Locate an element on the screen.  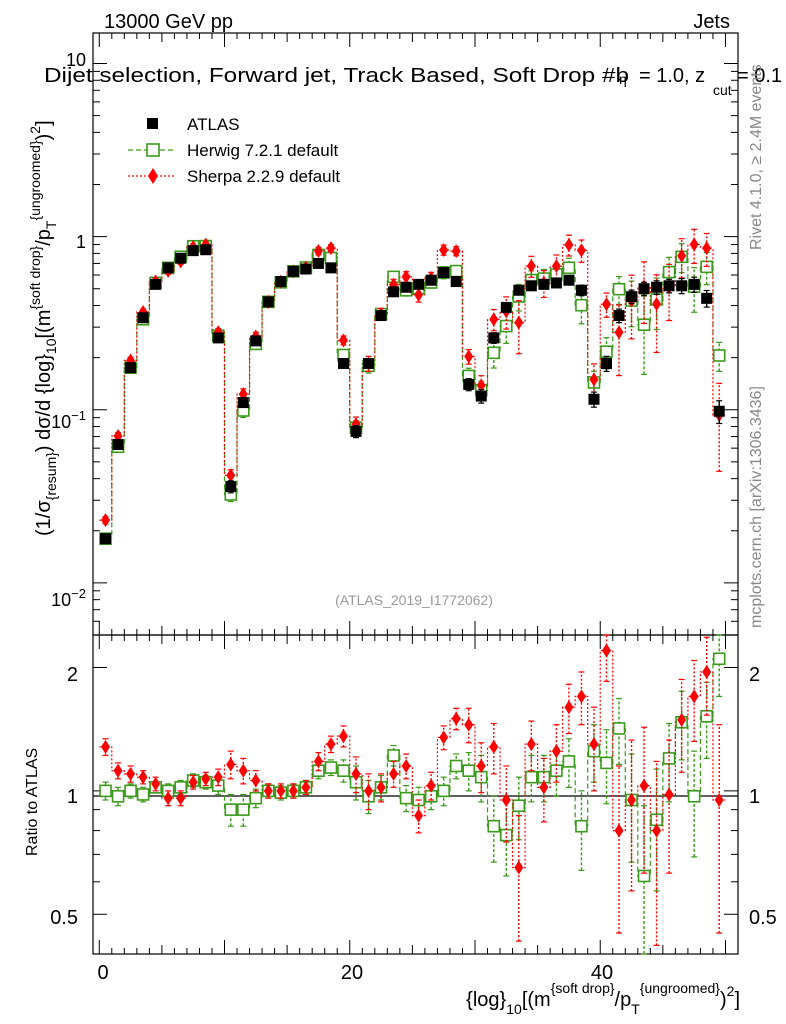
legend-label-sherpa: Sherpa 2.2.9 default is located at coordinates (263, 176).